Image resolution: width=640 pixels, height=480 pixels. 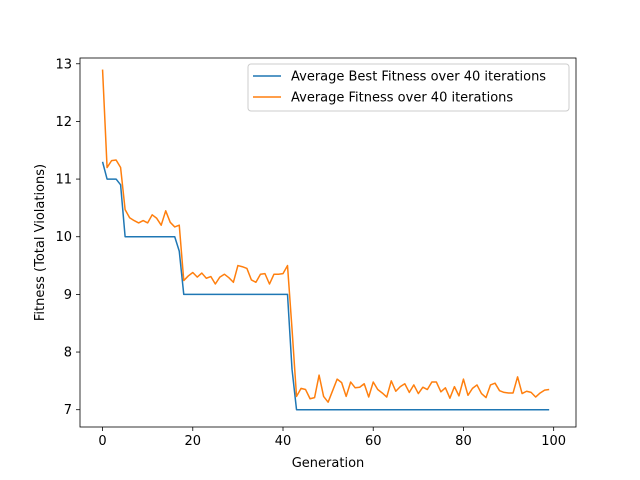 I want to click on x-tick-label: 80, so click(x=463, y=441).